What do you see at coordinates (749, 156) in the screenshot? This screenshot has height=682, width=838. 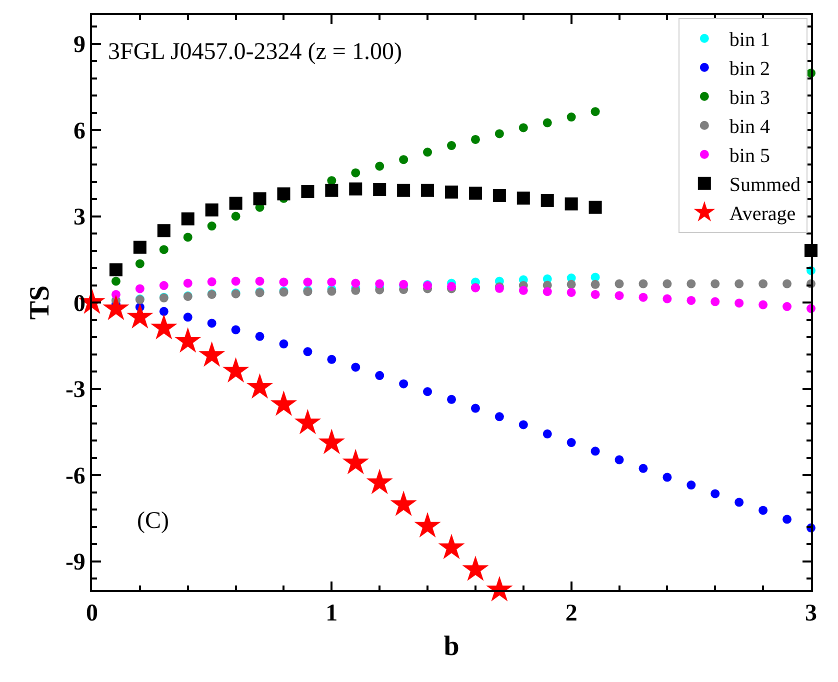 I see `legend-label: bin 5` at bounding box center [749, 156].